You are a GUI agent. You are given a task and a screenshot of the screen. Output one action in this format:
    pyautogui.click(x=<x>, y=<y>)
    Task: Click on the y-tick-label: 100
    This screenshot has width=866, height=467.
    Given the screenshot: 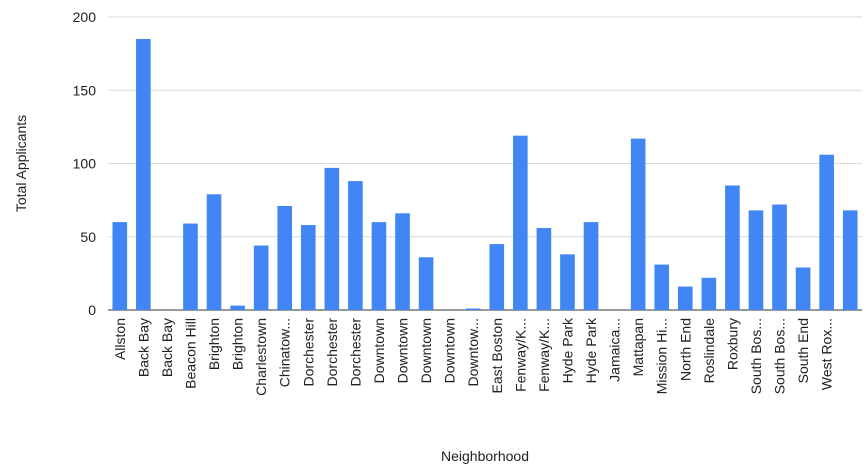 What is the action you would take?
    pyautogui.click(x=85, y=164)
    